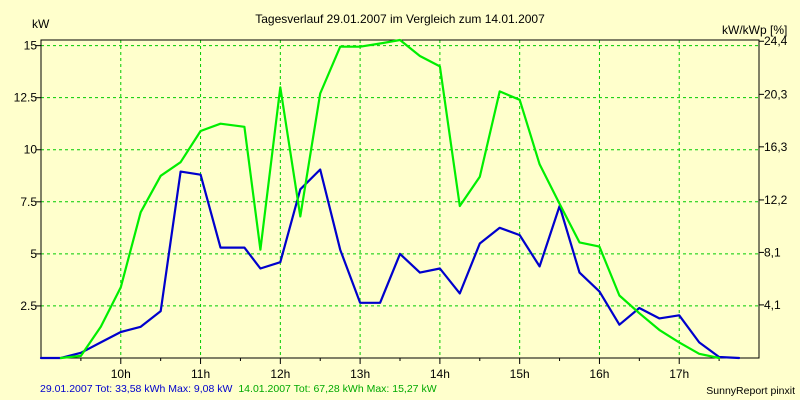 The width and height of the screenshot is (800, 400). Describe the element at coordinates (31, 150) in the screenshot. I see `y-left-tick-label: 10` at that location.